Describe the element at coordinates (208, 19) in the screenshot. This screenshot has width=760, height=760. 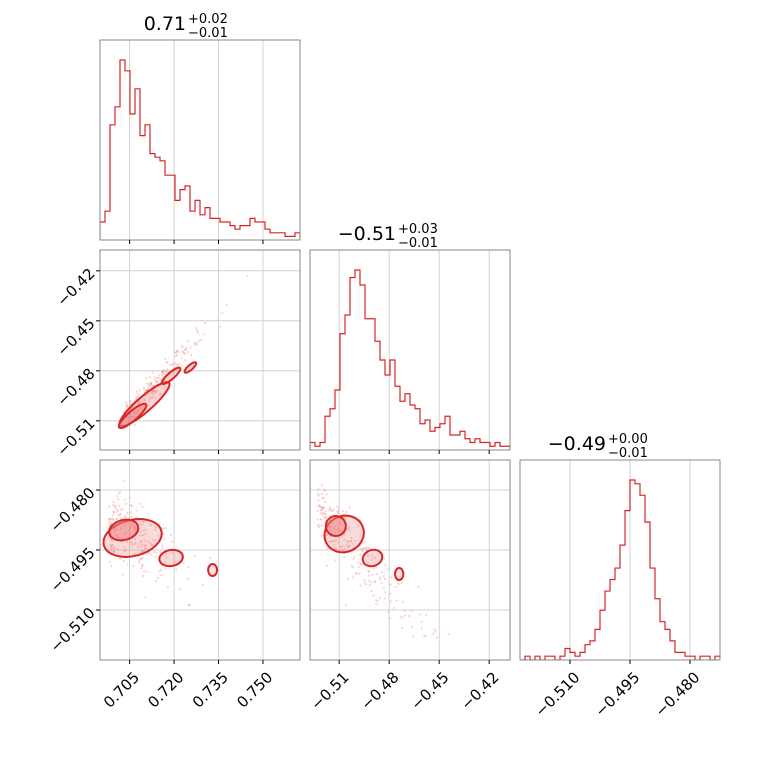
I see `title-plus: +0.02` at that location.